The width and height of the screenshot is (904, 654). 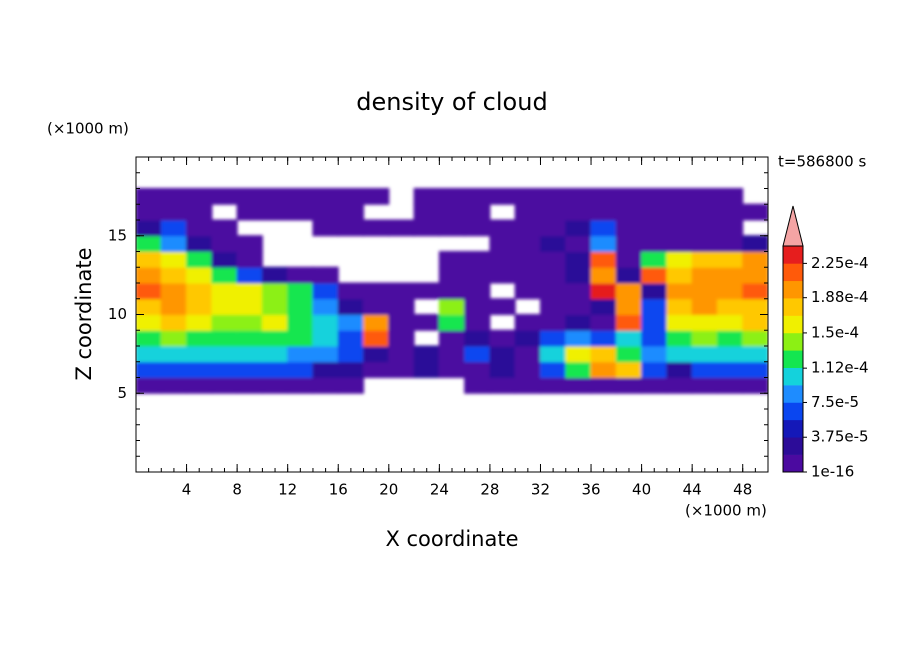 I want to click on y-unit: (×1000 m), so click(x=88, y=129).